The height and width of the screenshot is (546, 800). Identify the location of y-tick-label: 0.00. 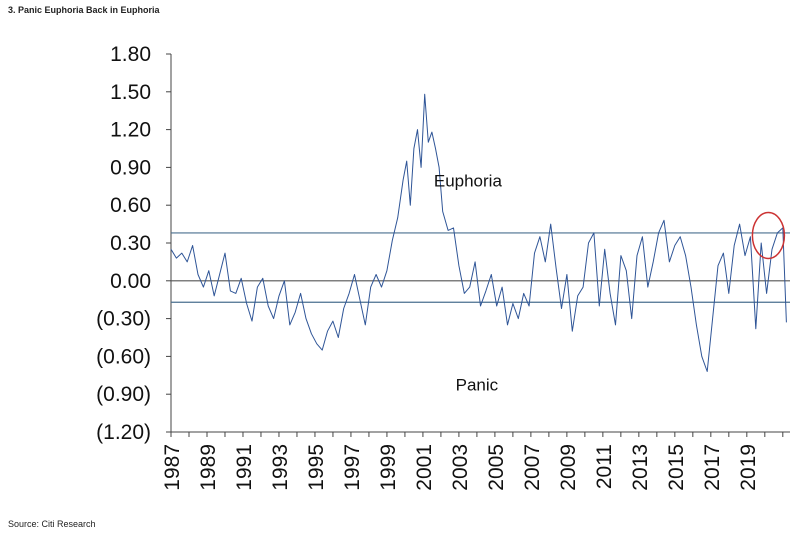
(130, 281).